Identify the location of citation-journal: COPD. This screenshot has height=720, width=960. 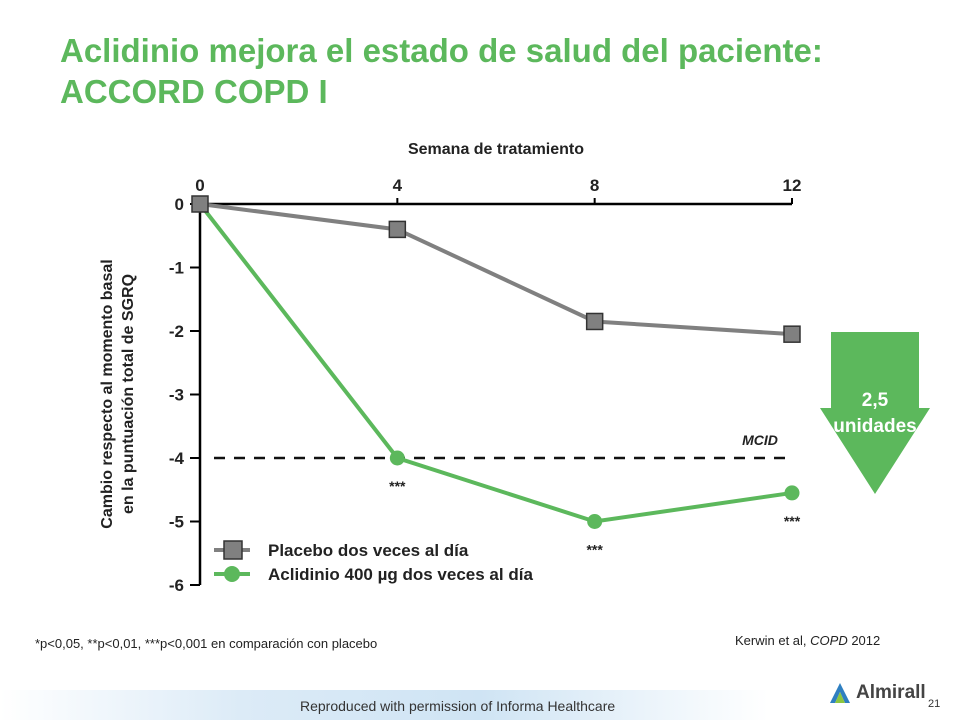
(829, 640).